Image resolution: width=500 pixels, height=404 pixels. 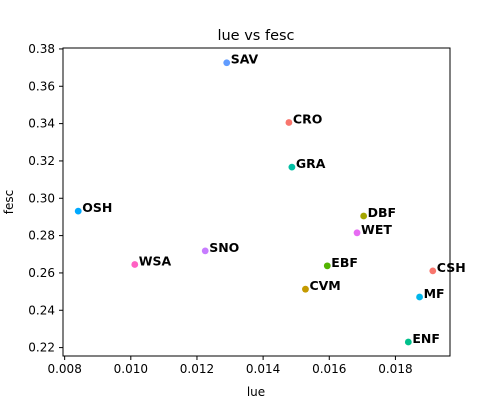 I want to click on x-tick-label: 0.016, so click(x=329, y=369).